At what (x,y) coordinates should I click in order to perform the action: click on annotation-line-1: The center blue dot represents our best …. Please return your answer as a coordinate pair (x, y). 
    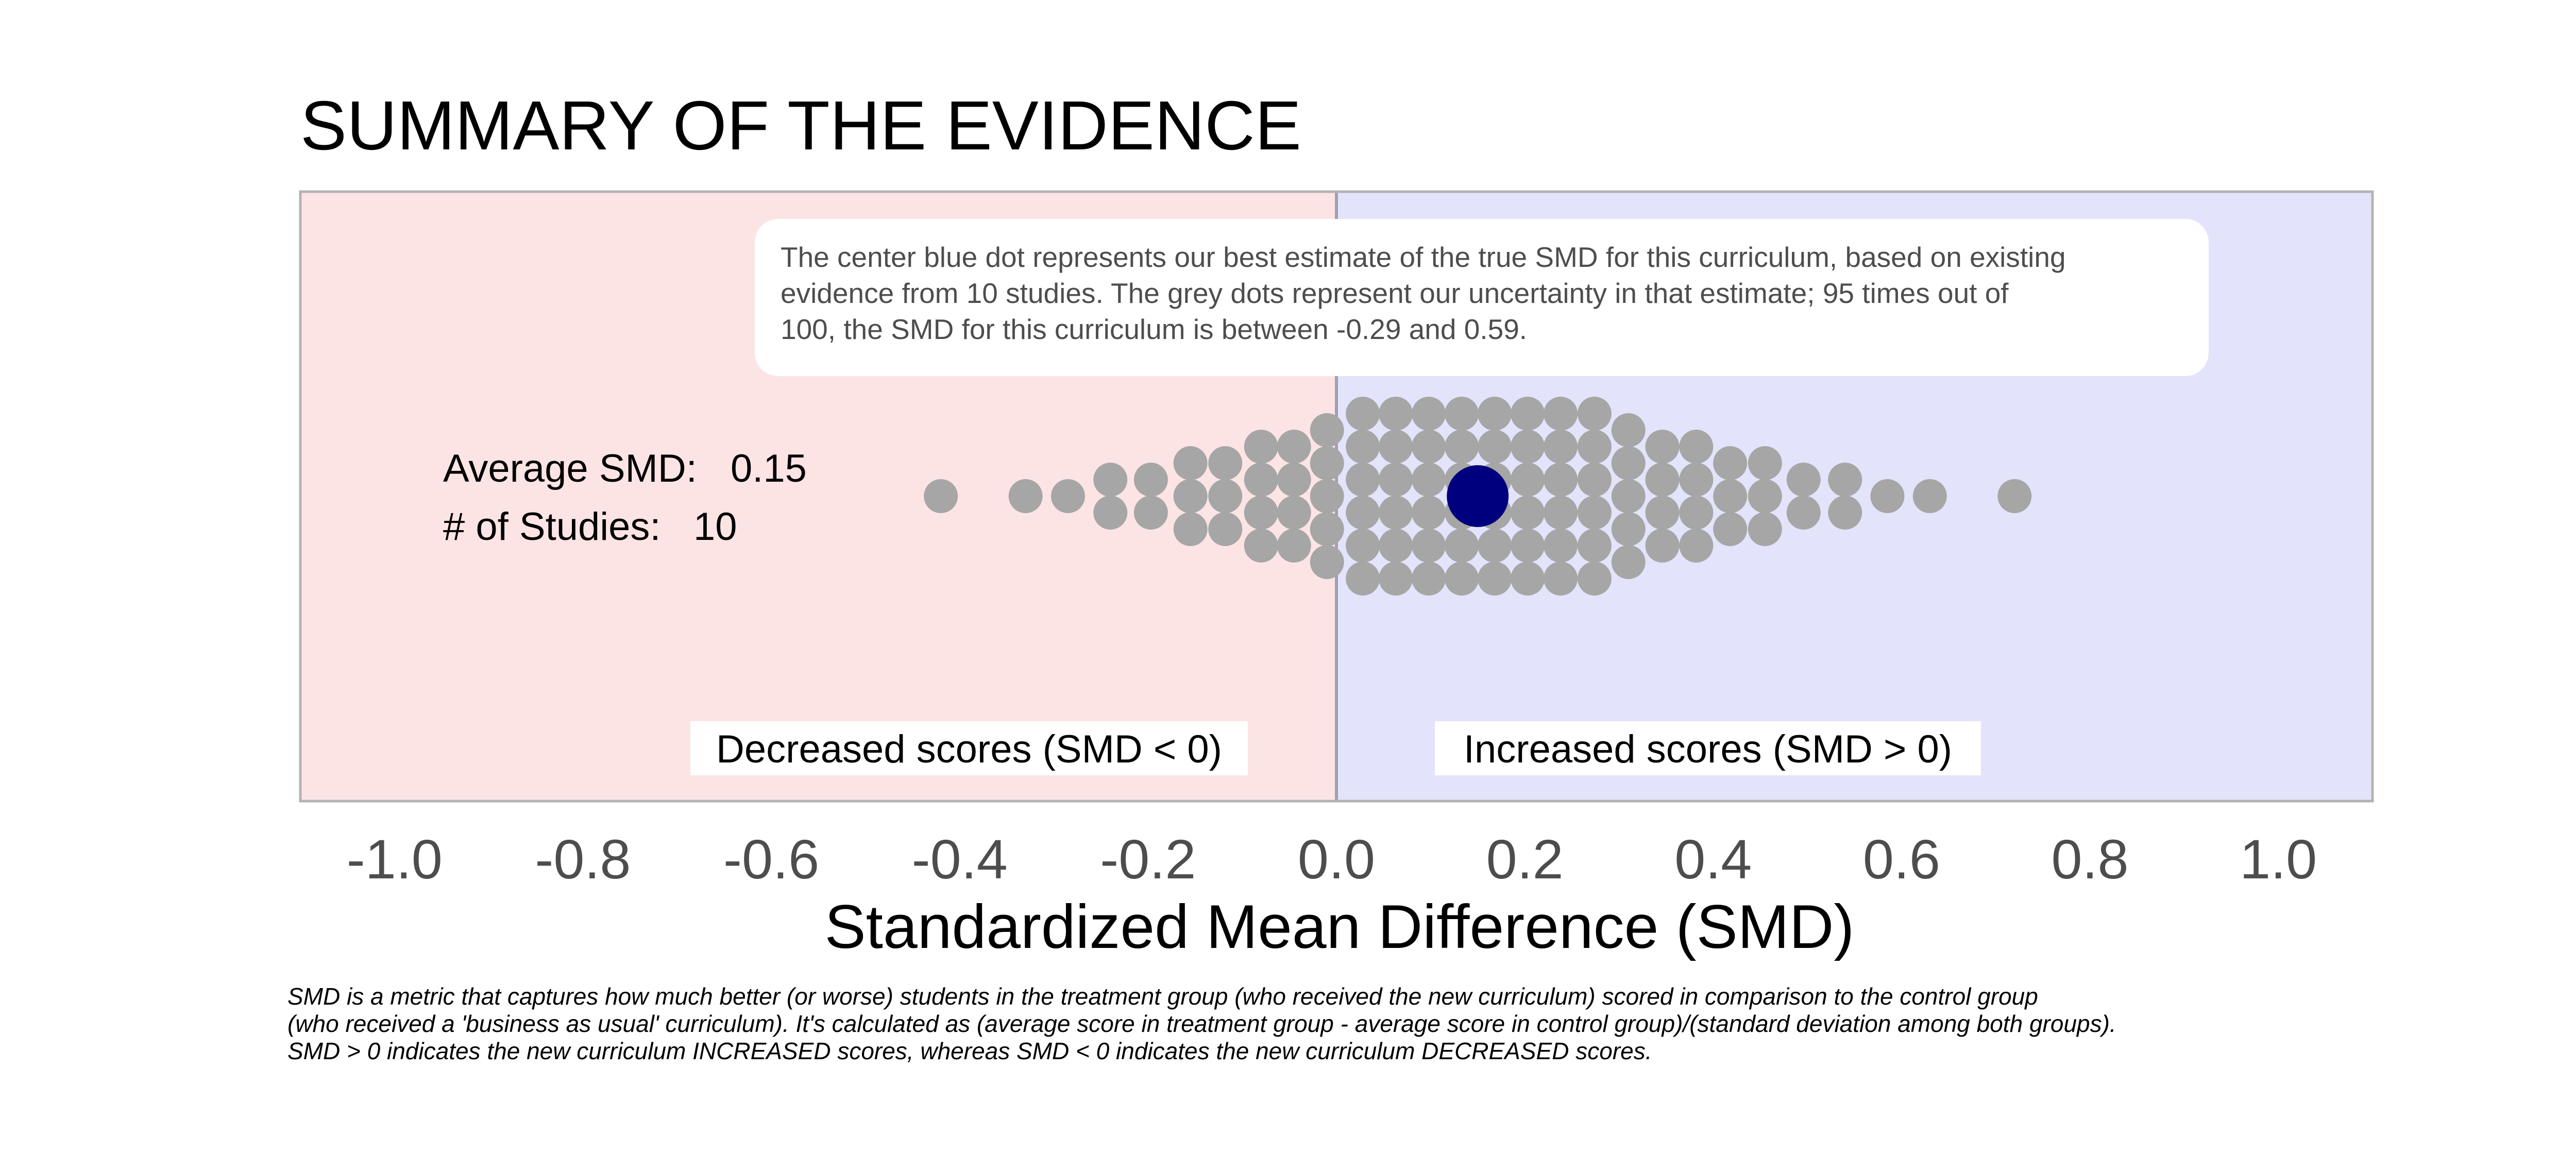
    Looking at the image, I should click on (1423, 257).